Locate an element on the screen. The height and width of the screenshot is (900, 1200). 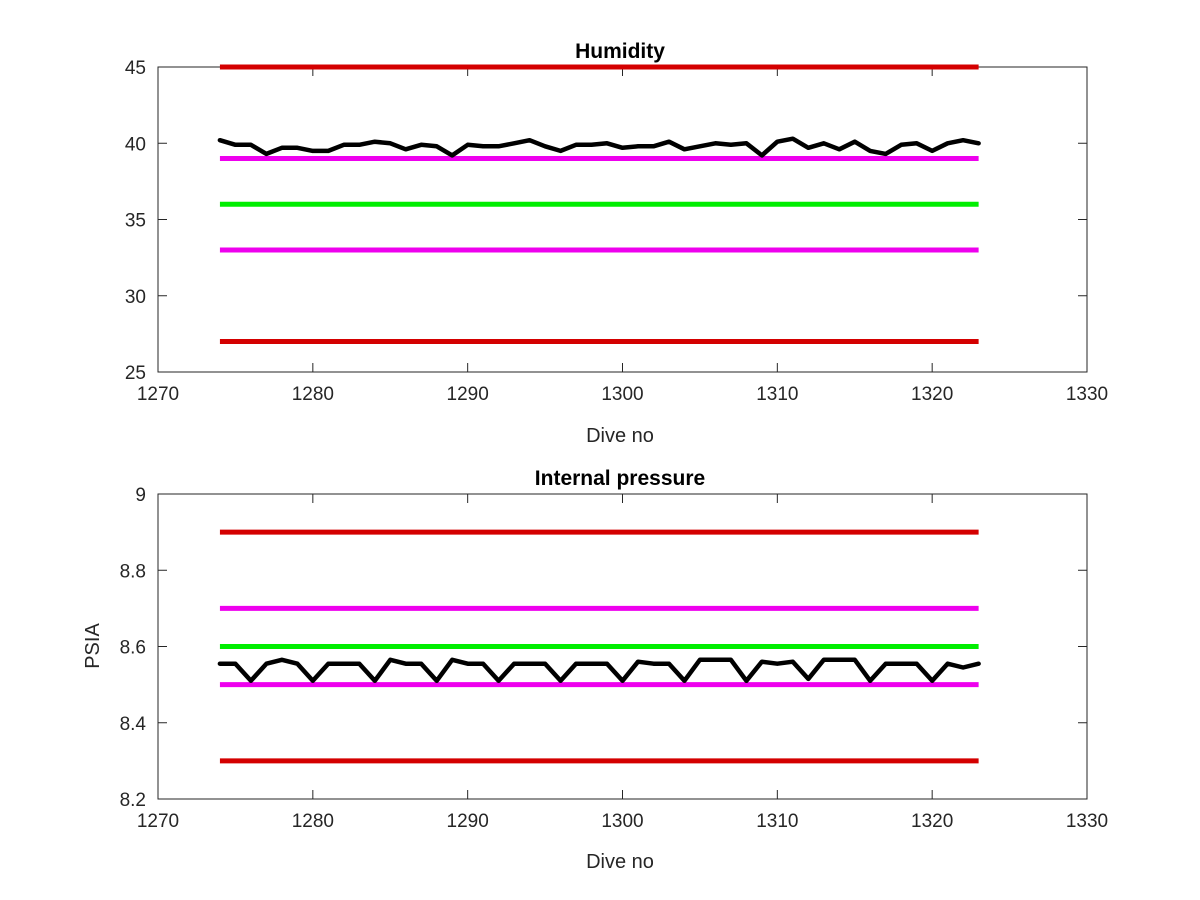
humidity-xtick-label: 1330 is located at coordinates (1087, 394).